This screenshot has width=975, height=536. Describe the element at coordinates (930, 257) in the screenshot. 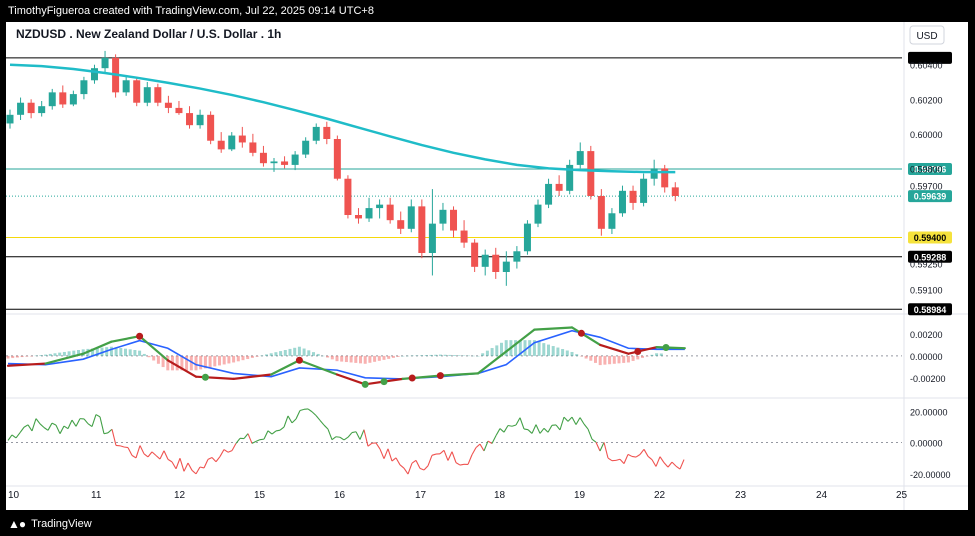

I see `price-level-label: 0.59288` at that location.